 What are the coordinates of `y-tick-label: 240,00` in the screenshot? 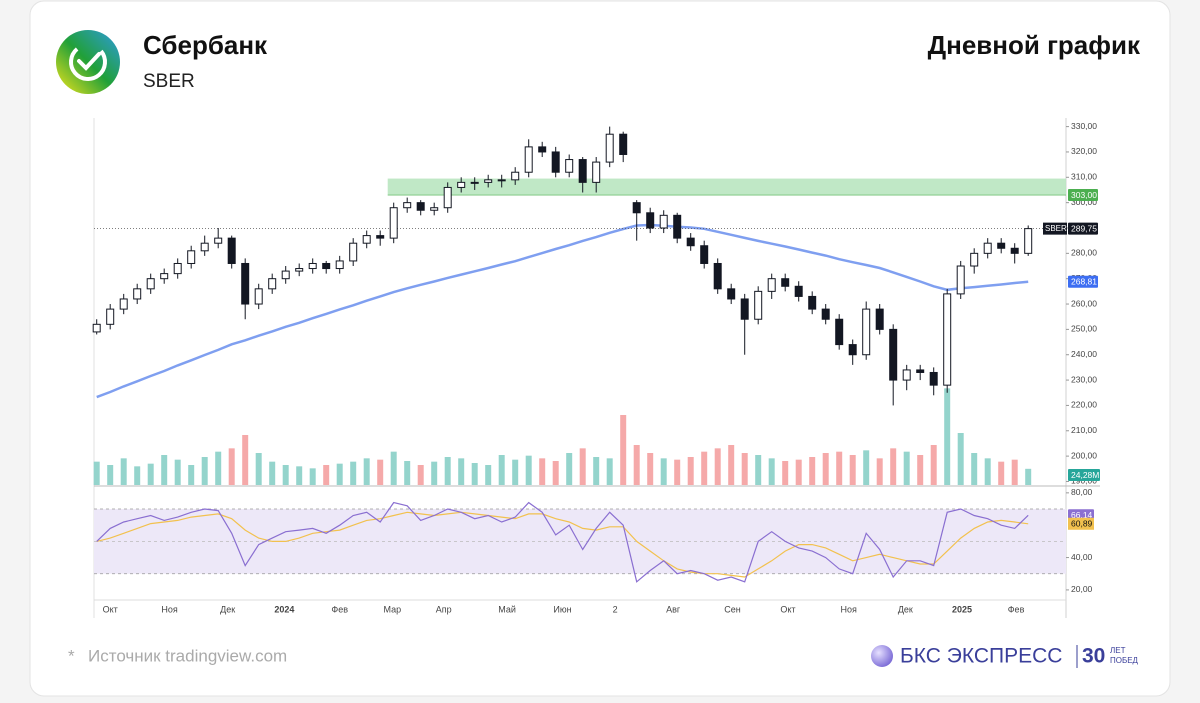 It's located at (1084, 354).